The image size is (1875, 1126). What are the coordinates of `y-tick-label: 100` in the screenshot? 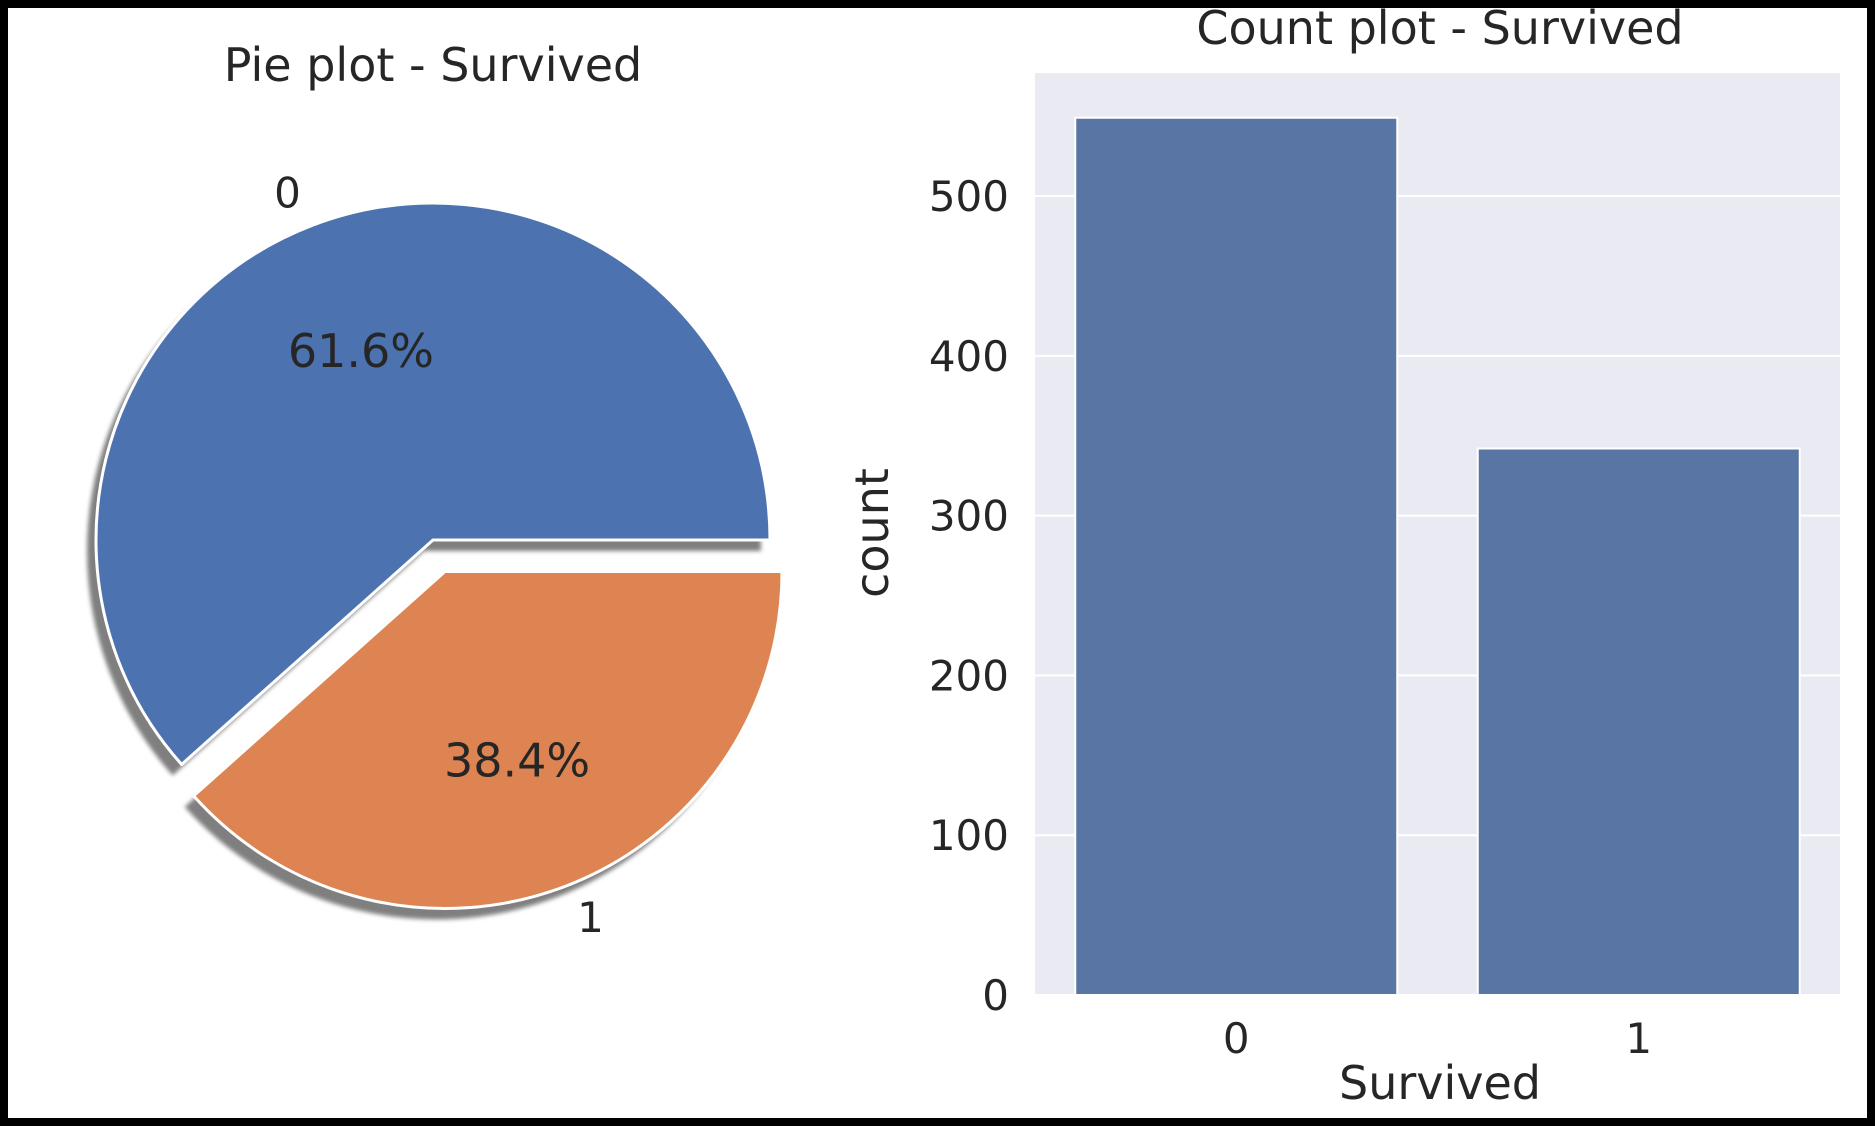 It's located at (969, 835).